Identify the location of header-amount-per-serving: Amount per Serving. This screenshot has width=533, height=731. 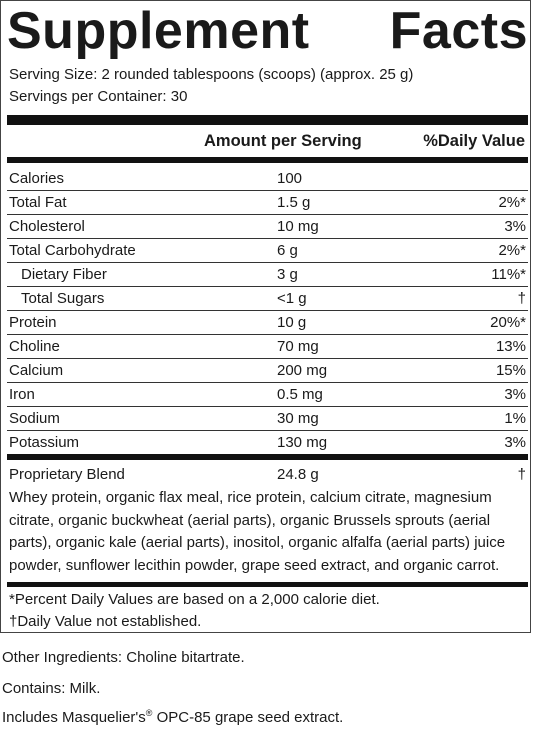
(283, 141).